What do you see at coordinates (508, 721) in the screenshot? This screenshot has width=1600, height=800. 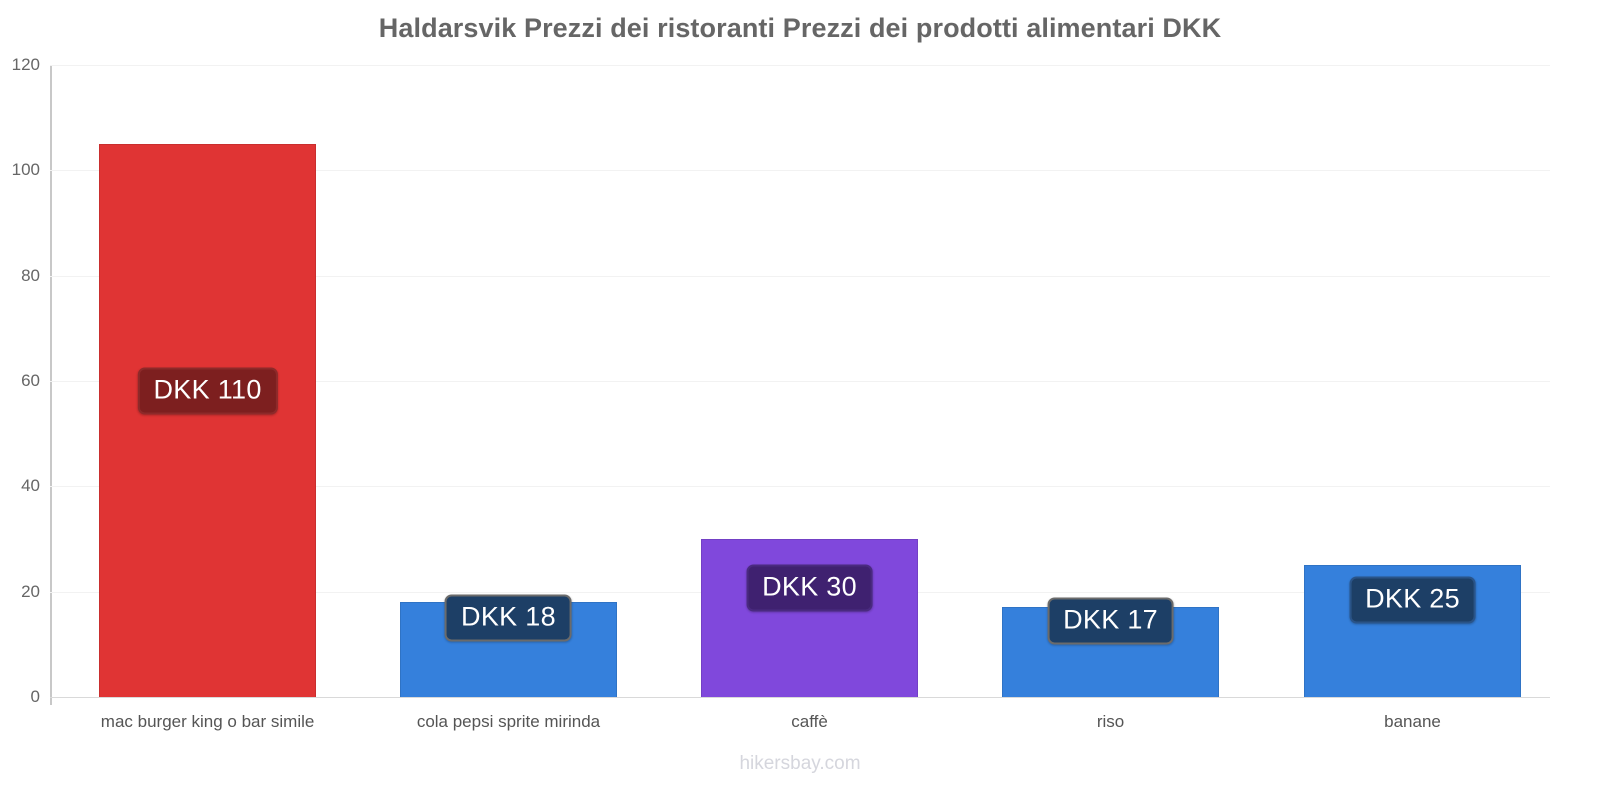 I see `x-axis-tick-label: cola pepsi sprite mirinda` at bounding box center [508, 721].